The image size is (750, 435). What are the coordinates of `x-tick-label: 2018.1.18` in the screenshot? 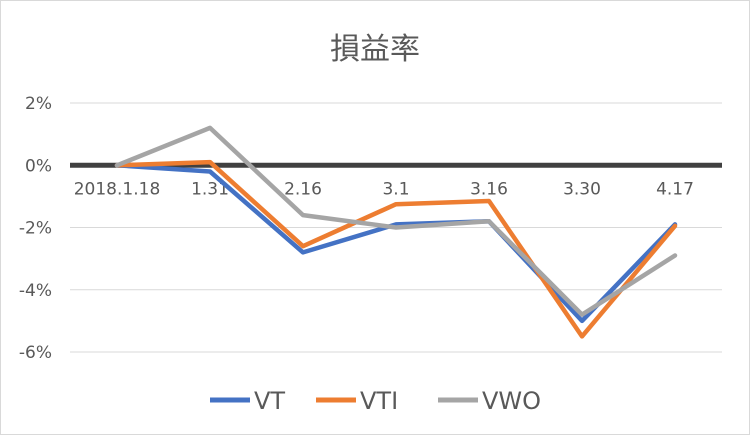 It's located at (117, 189).